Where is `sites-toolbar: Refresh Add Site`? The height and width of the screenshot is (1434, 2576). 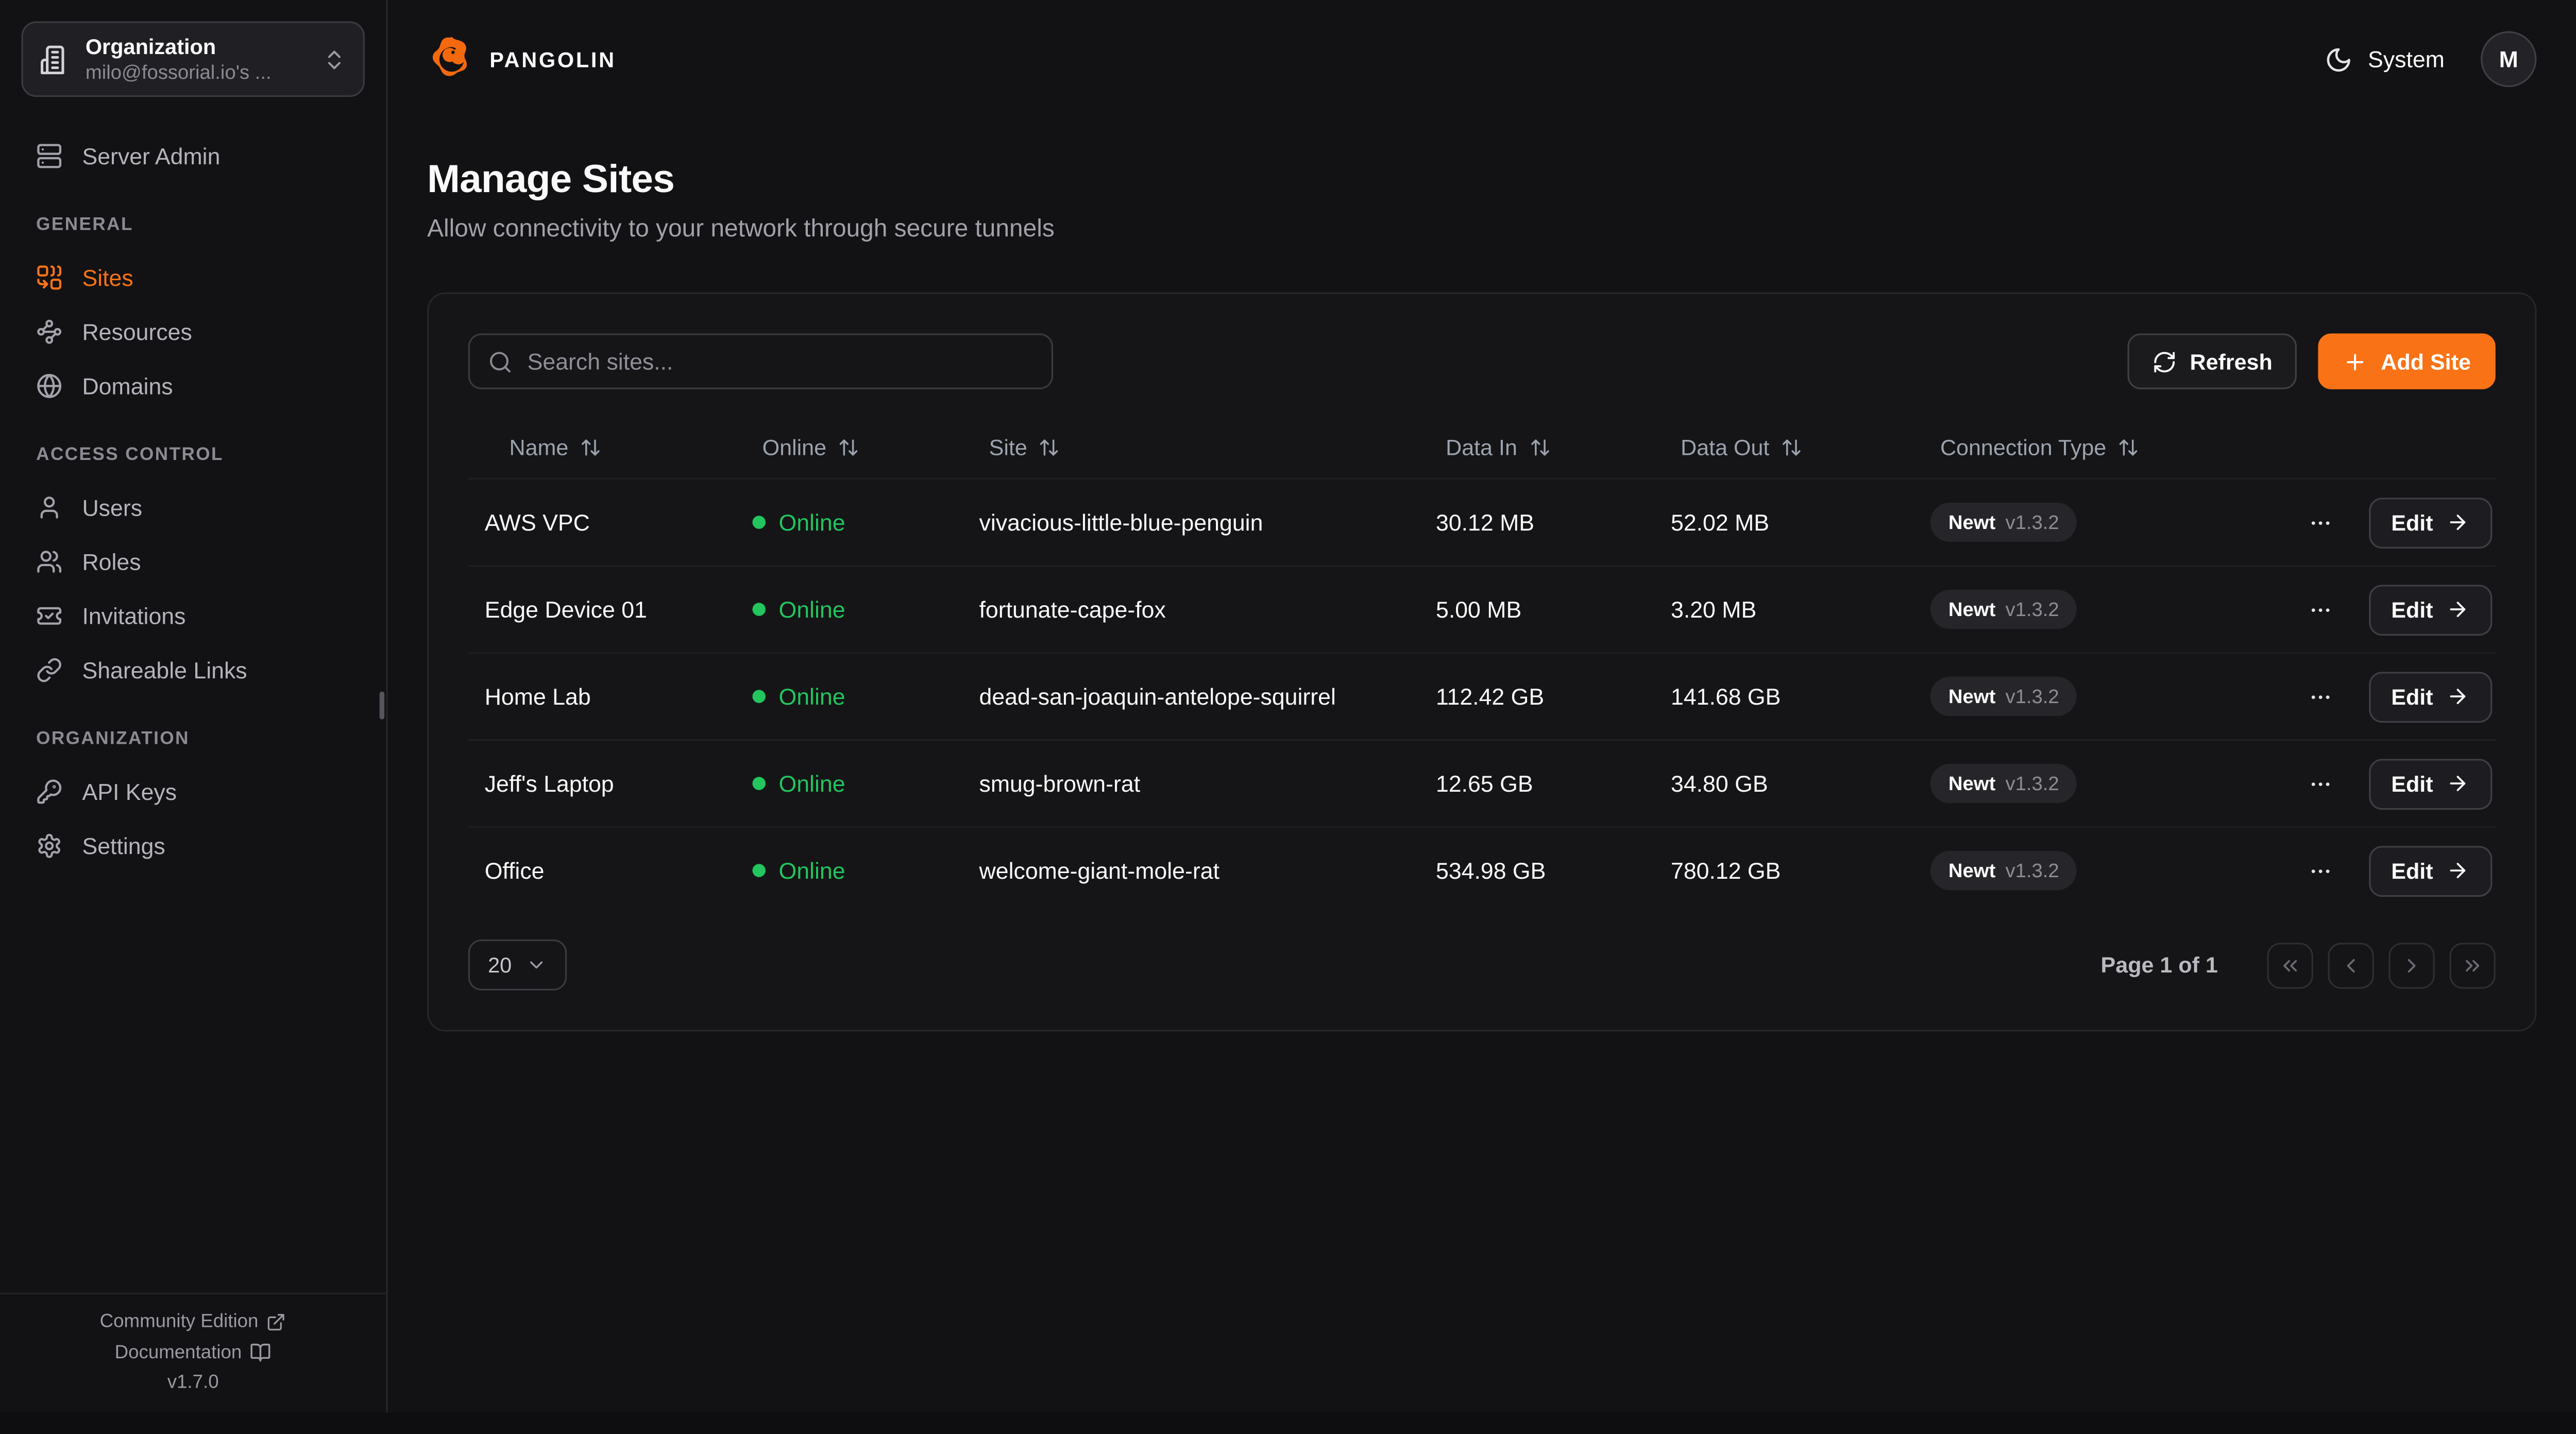 sites-toolbar: Refresh Add Site is located at coordinates (1482, 361).